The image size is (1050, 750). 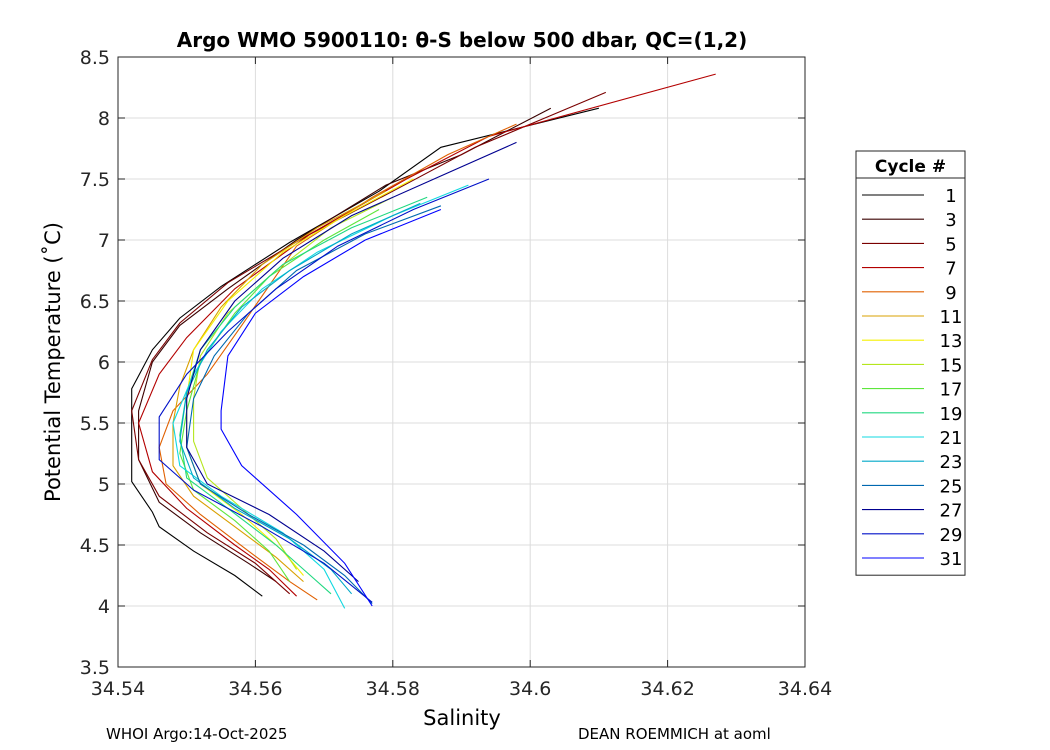 What do you see at coordinates (951, 390) in the screenshot?
I see `legend-label: 17` at bounding box center [951, 390].